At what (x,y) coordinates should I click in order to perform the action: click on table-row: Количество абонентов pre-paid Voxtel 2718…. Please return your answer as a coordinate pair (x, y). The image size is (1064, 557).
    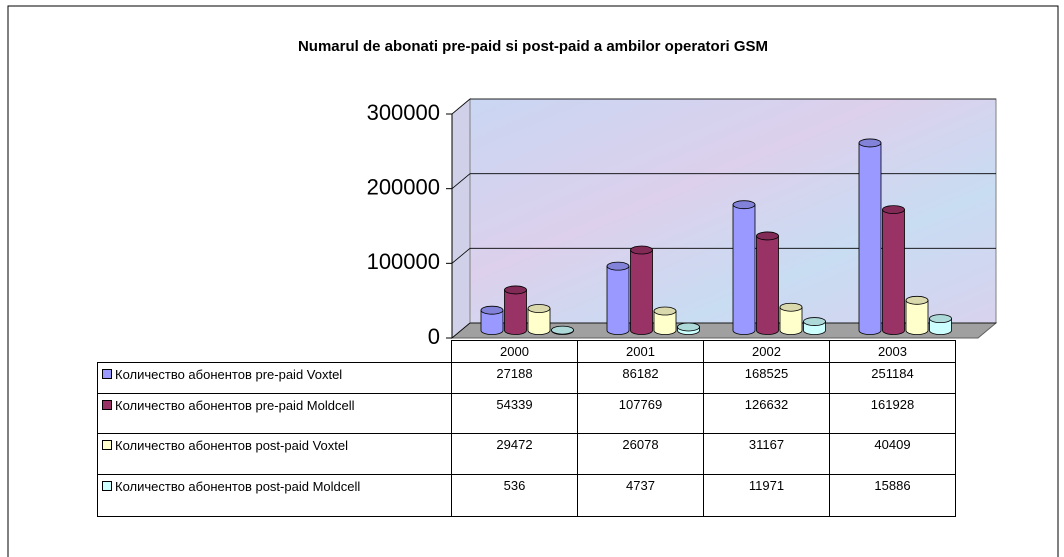
    Looking at the image, I should click on (526, 378).